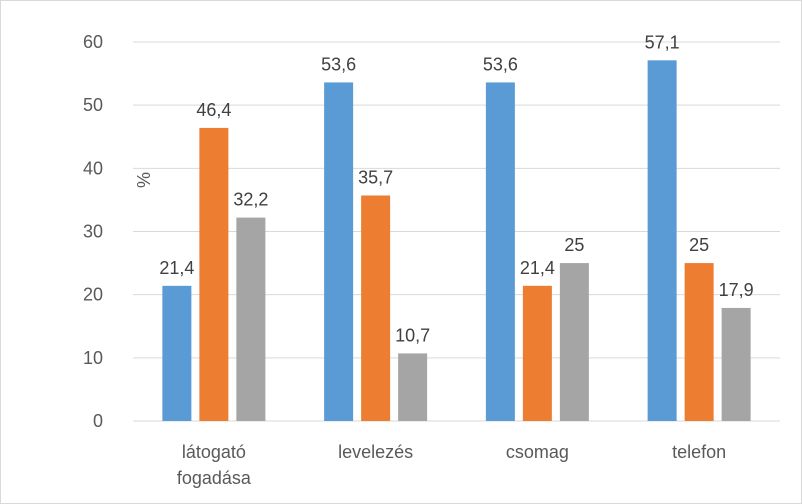  Describe the element at coordinates (250, 200) in the screenshot. I see `data-label-0-2: 32,2` at that location.